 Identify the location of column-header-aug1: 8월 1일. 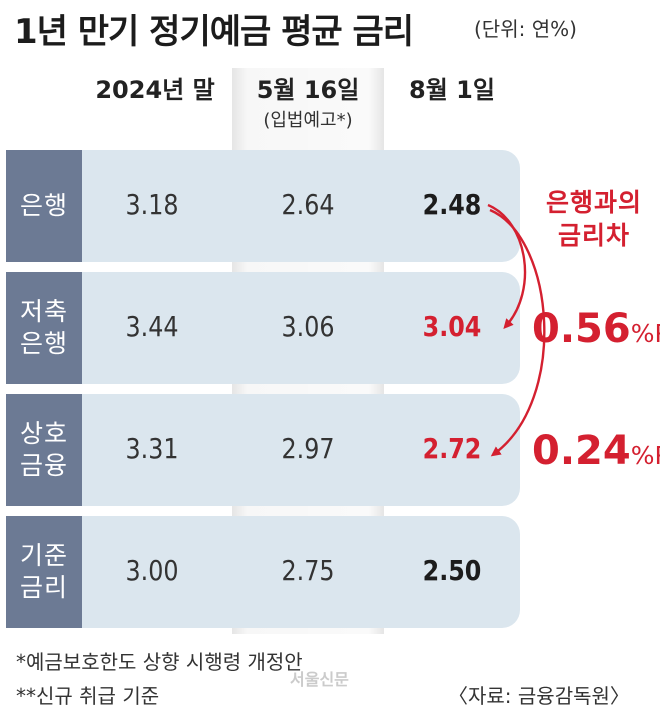
(452, 90).